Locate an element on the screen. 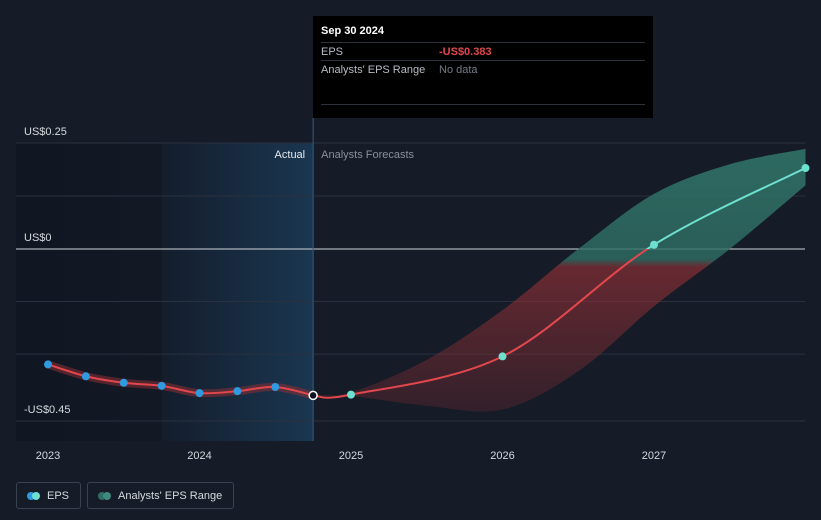 The width and height of the screenshot is (821, 520). selected-eps-point is located at coordinates (313, 395).